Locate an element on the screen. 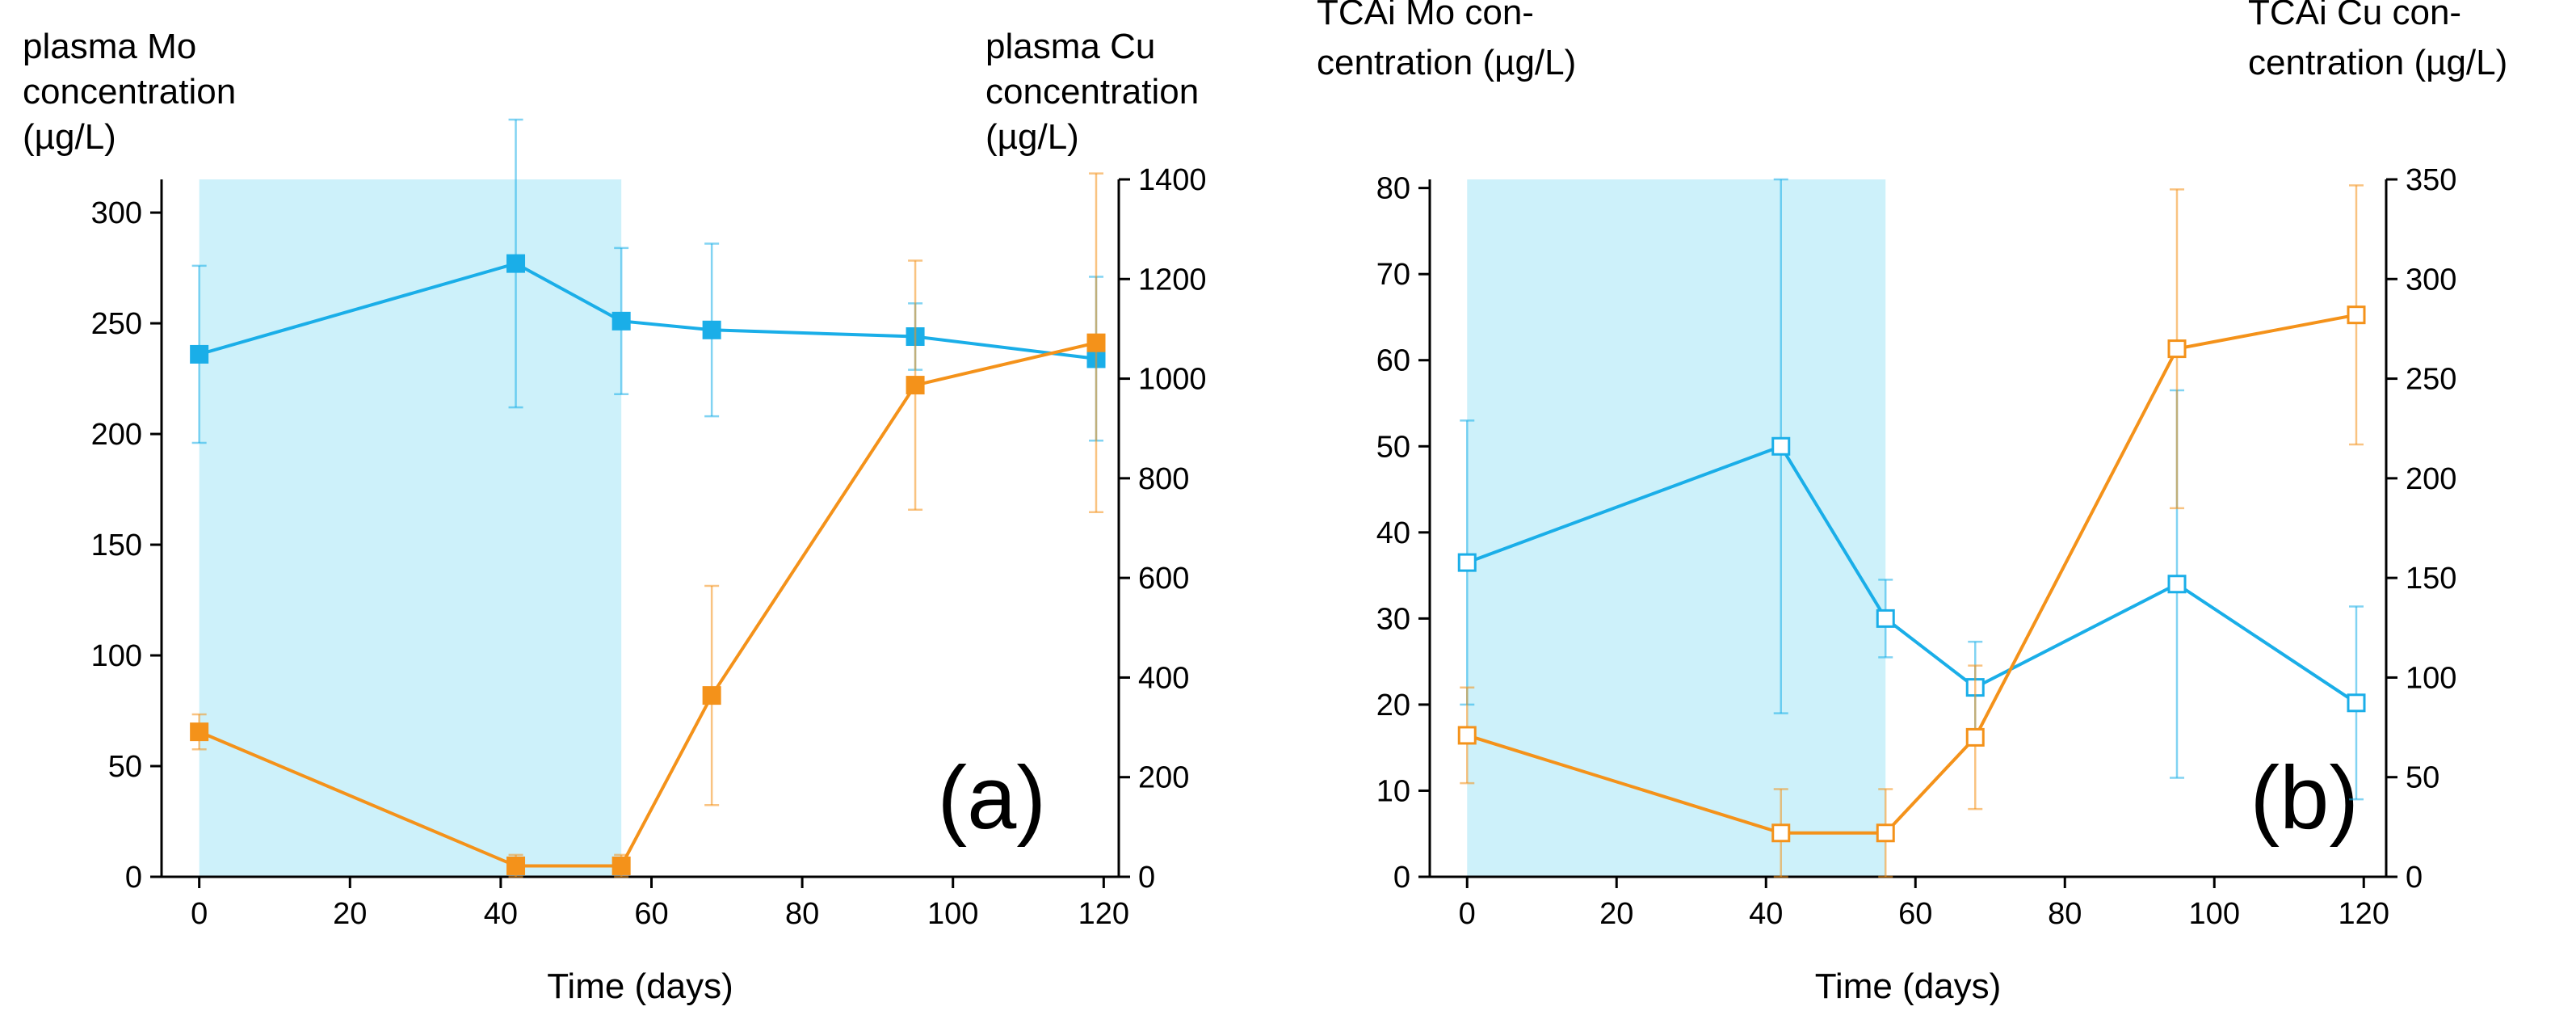 Image resolution: width=2576 pixels, height=1036 pixels. y-tick-label-right: 100 is located at coordinates (2431, 678).